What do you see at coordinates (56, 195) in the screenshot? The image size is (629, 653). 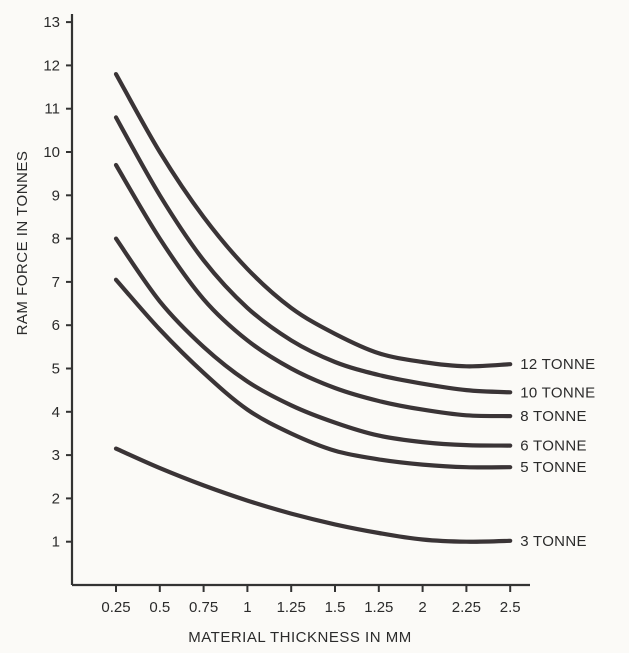 I see `y-tick-label: 9` at bounding box center [56, 195].